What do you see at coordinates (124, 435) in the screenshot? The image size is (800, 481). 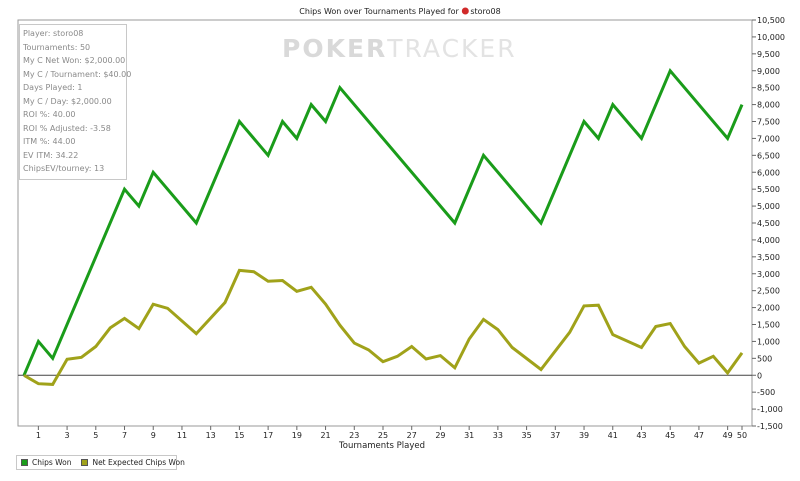 I see `x-tick-label: 7` at bounding box center [124, 435].